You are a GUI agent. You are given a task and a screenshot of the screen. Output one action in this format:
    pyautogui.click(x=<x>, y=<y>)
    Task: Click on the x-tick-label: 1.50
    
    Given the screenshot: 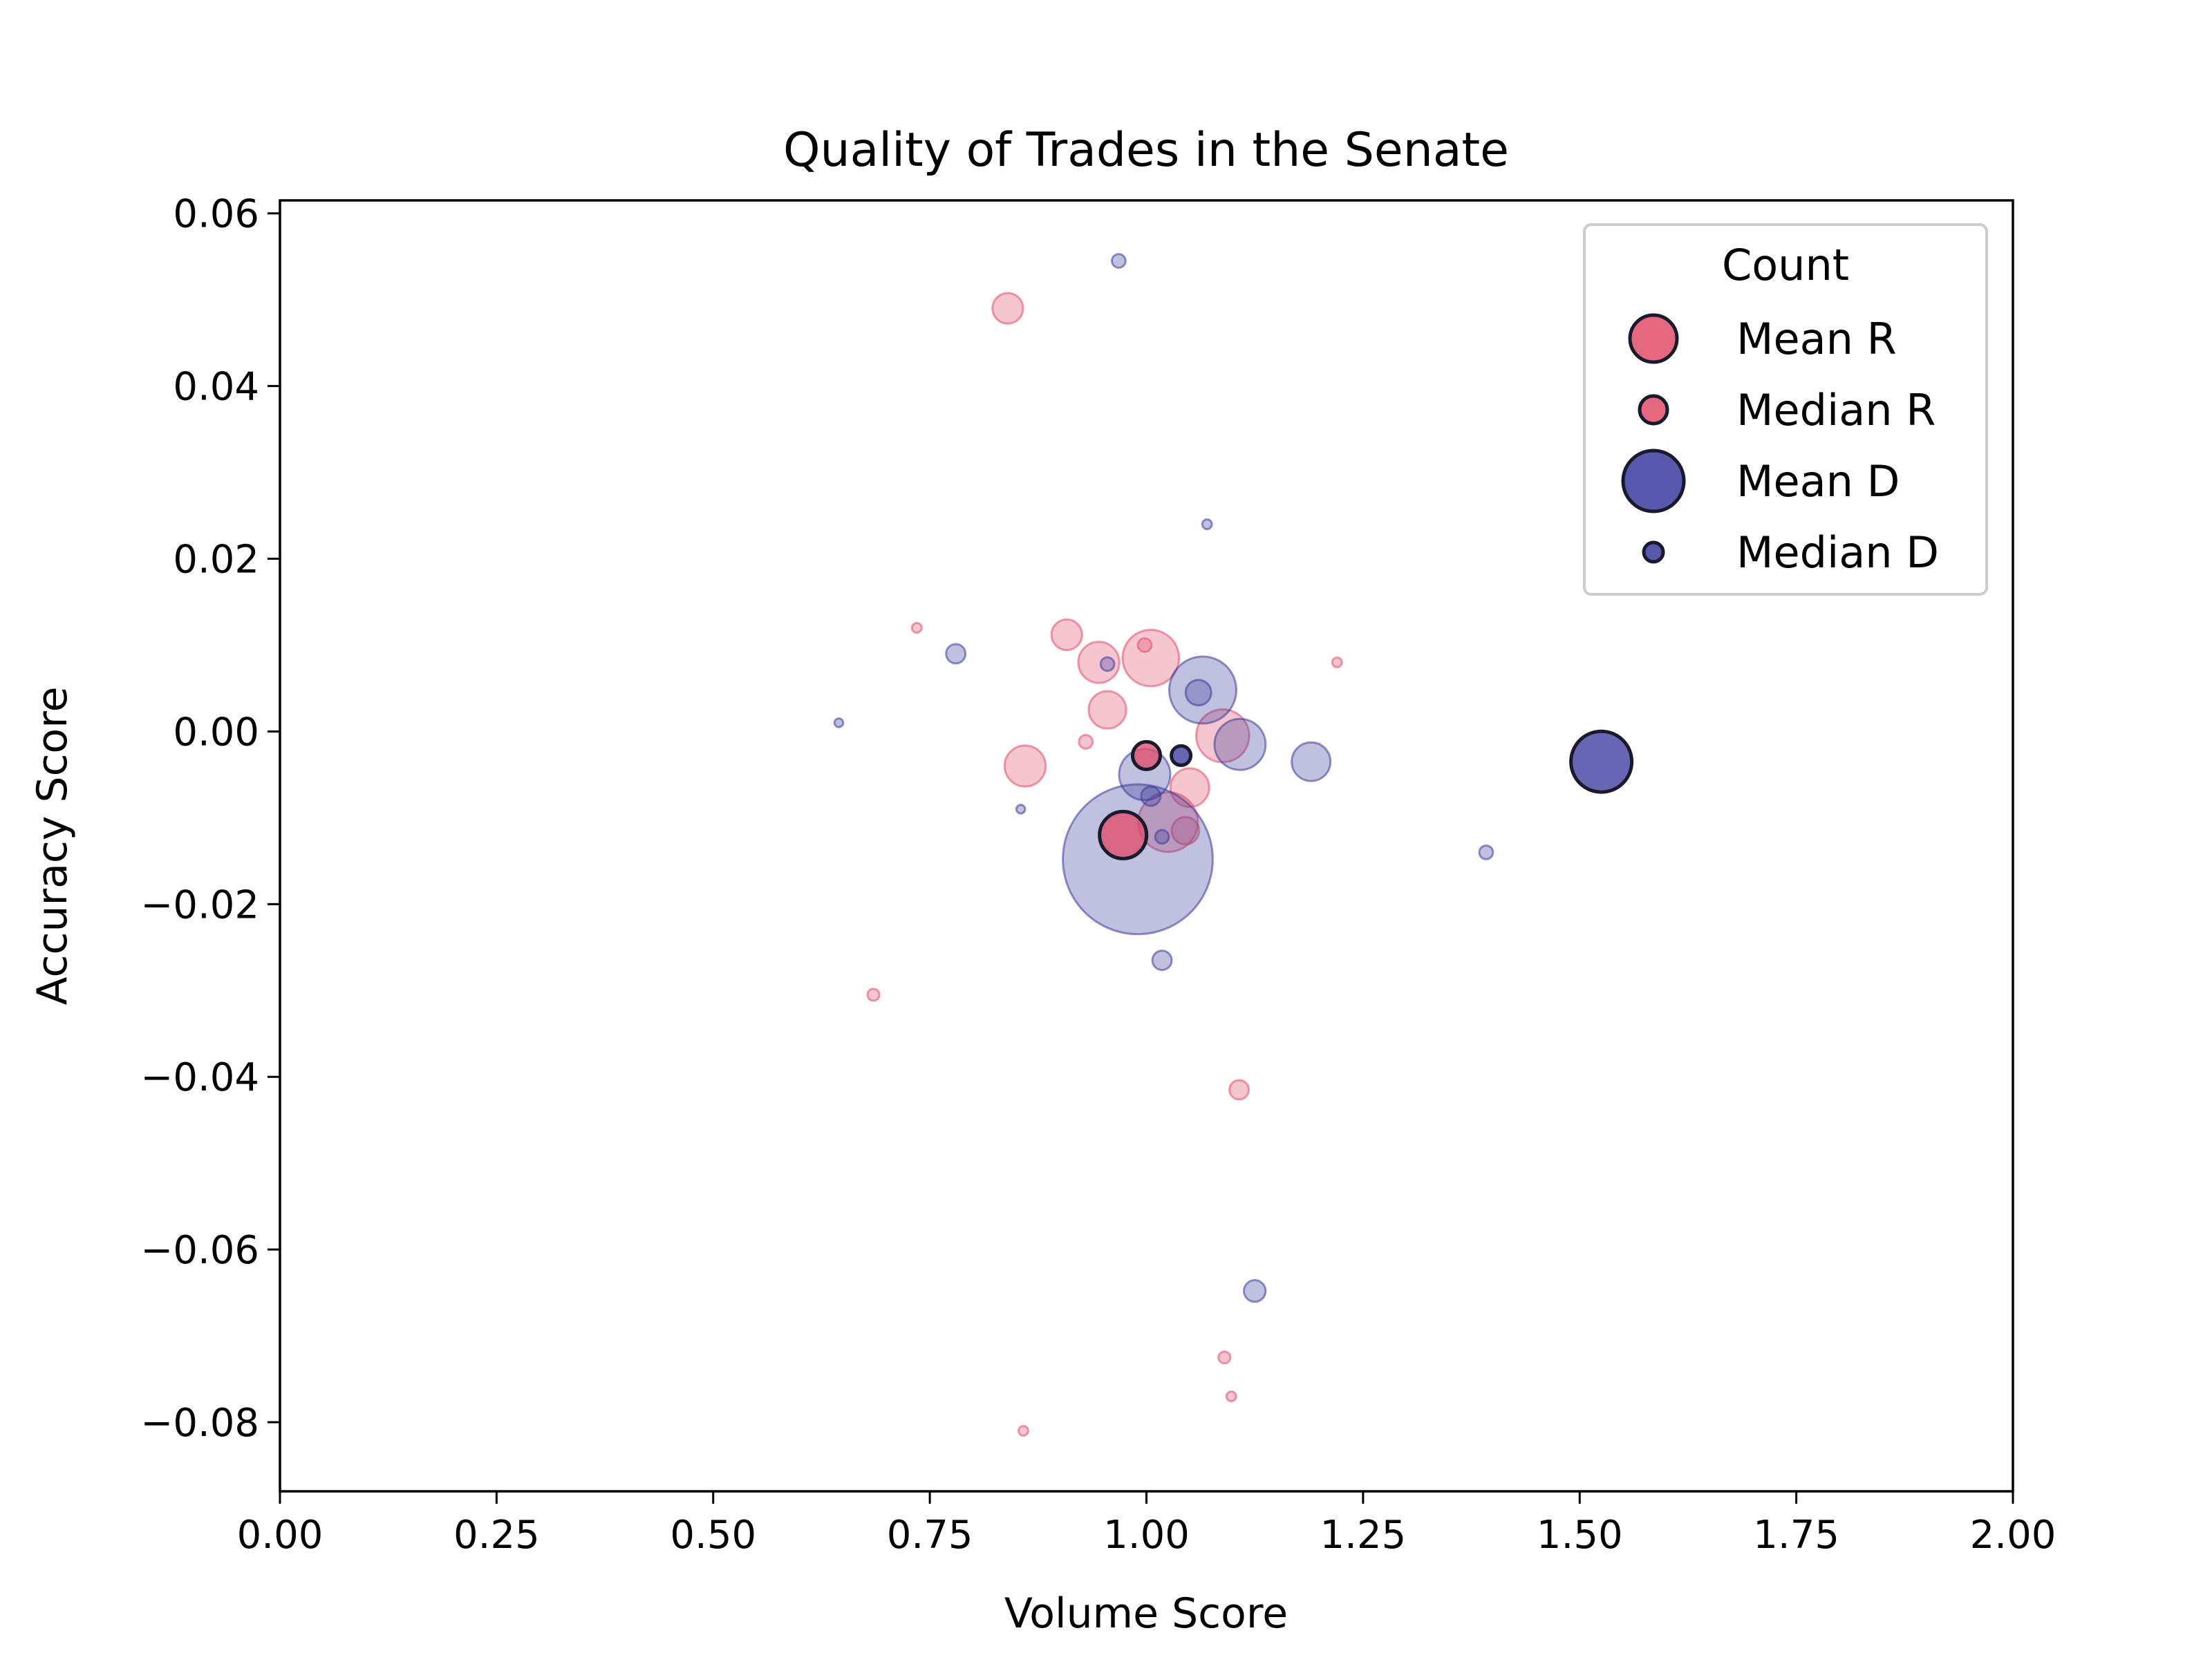 What is the action you would take?
    pyautogui.click(x=1580, y=1535)
    